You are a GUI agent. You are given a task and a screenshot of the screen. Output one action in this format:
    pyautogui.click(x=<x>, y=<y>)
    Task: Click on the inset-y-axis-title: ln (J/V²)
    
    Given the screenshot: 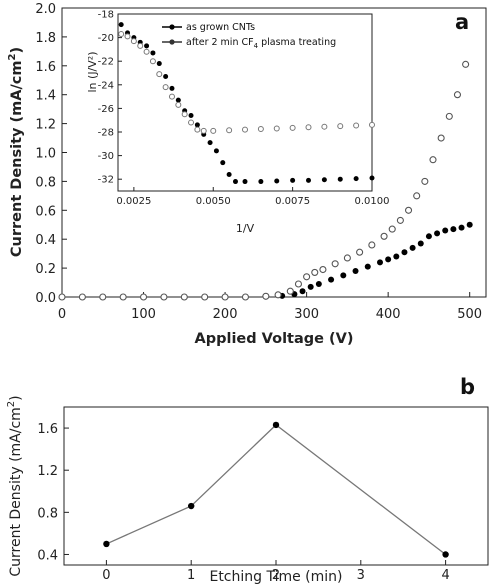 What is the action you would take?
    pyautogui.click(x=92, y=72)
    